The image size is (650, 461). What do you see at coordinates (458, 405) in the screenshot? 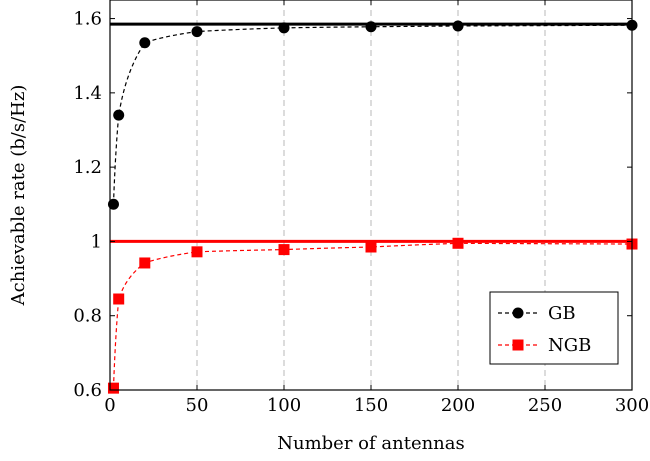
I see `x-tick-label: 200` at bounding box center [458, 405].